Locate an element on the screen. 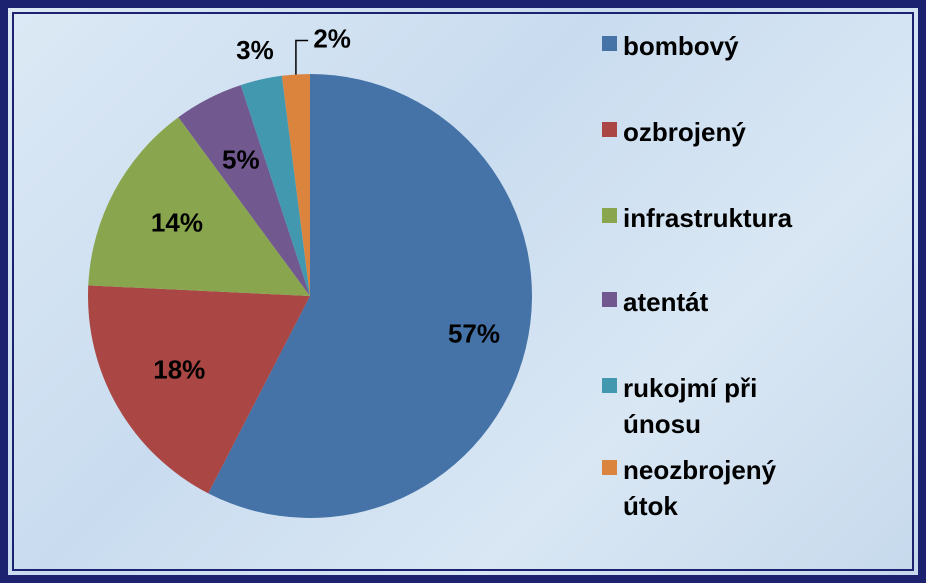 The width and height of the screenshot is (926, 583). data-label: 3% is located at coordinates (255, 50).